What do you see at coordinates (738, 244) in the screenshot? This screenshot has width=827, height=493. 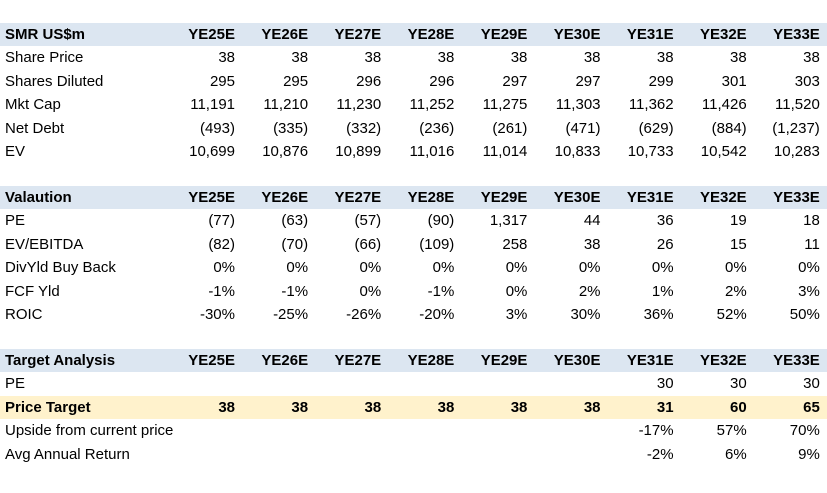 I see `cell-value: 15` at bounding box center [738, 244].